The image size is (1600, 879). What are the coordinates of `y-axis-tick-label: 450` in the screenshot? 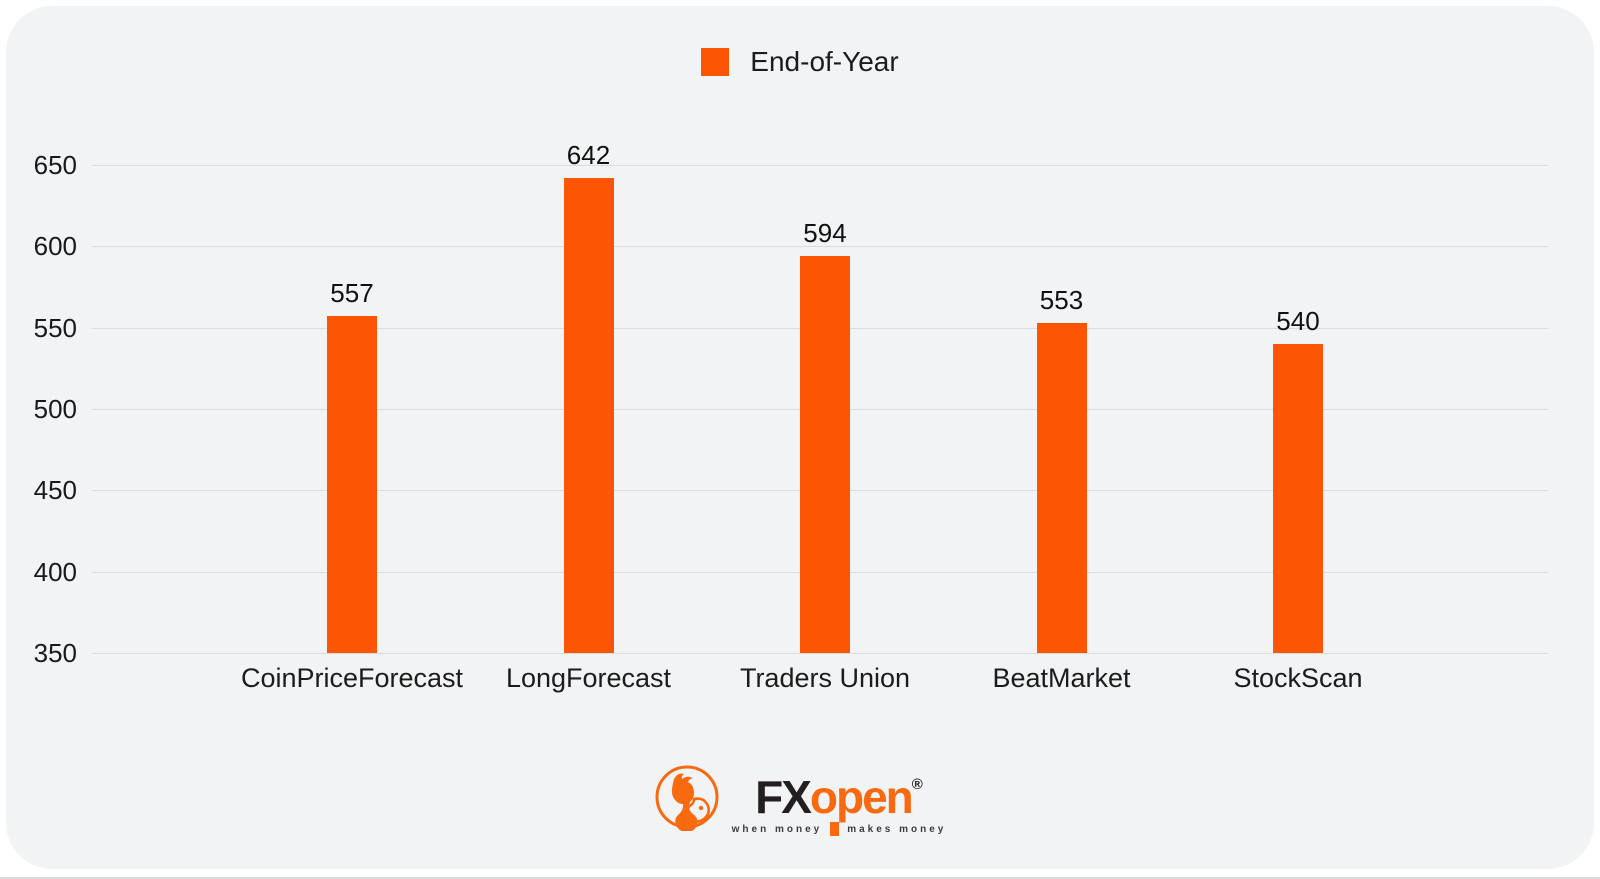 It's located at (55, 490).